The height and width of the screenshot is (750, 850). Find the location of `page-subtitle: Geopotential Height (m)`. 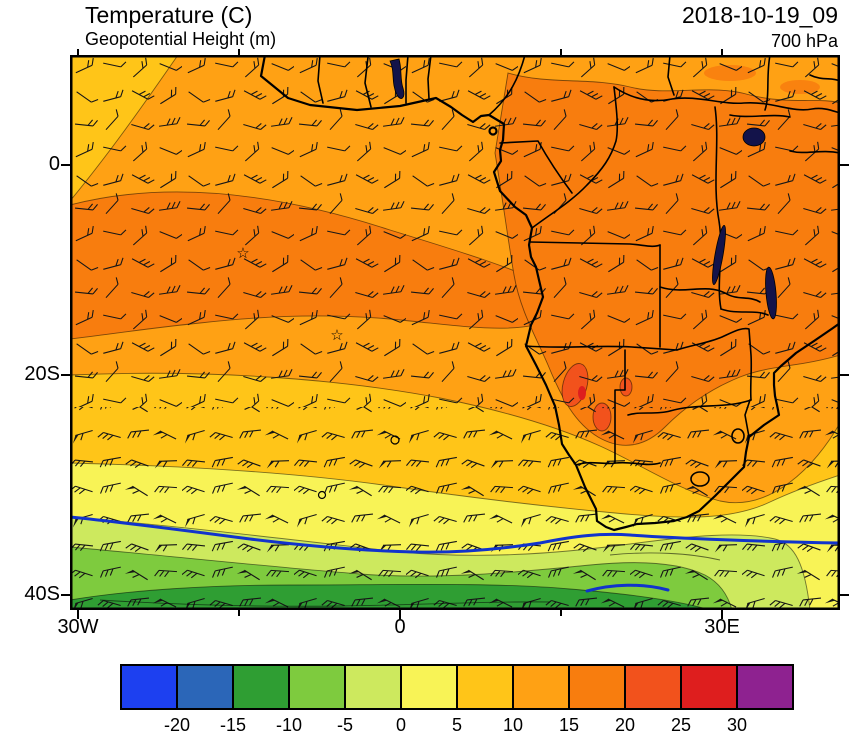

page-subtitle: Geopotential Height (m) is located at coordinates (181, 39).